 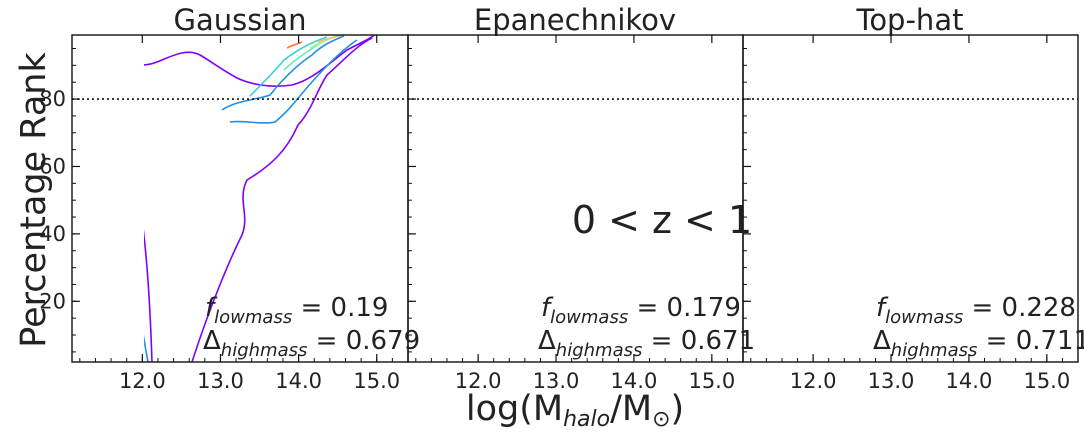 I want to click on svg-text: Δhighmass = 0.679, so click(x=311, y=343).